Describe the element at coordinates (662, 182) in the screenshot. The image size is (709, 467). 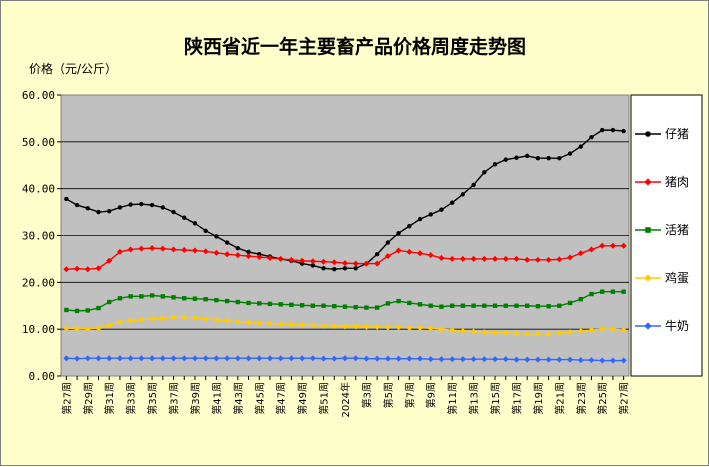
I see `legend-entry: 猪肉` at that location.